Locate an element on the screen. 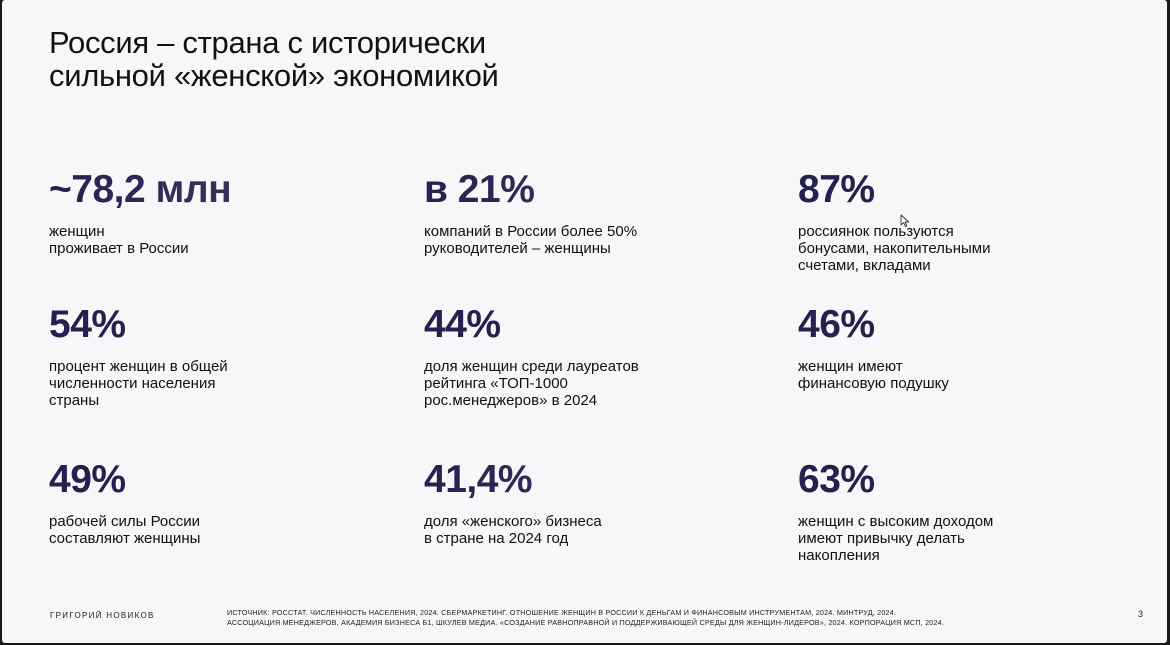 The height and width of the screenshot is (645, 1170). stat-value: 46% is located at coordinates (836, 324).